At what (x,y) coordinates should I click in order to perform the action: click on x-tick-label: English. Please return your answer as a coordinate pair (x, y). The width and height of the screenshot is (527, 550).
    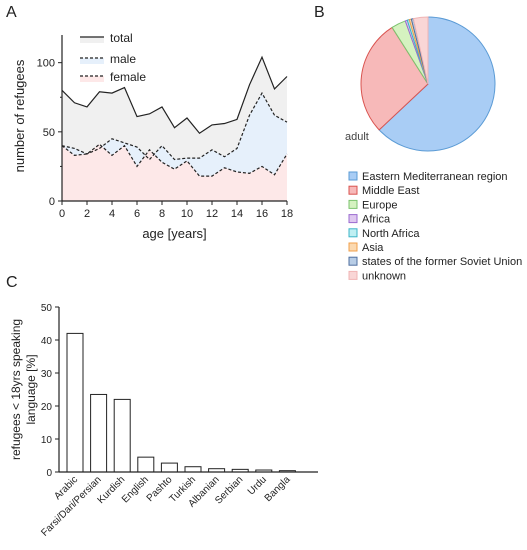
    Looking at the image, I should click on (135, 489).